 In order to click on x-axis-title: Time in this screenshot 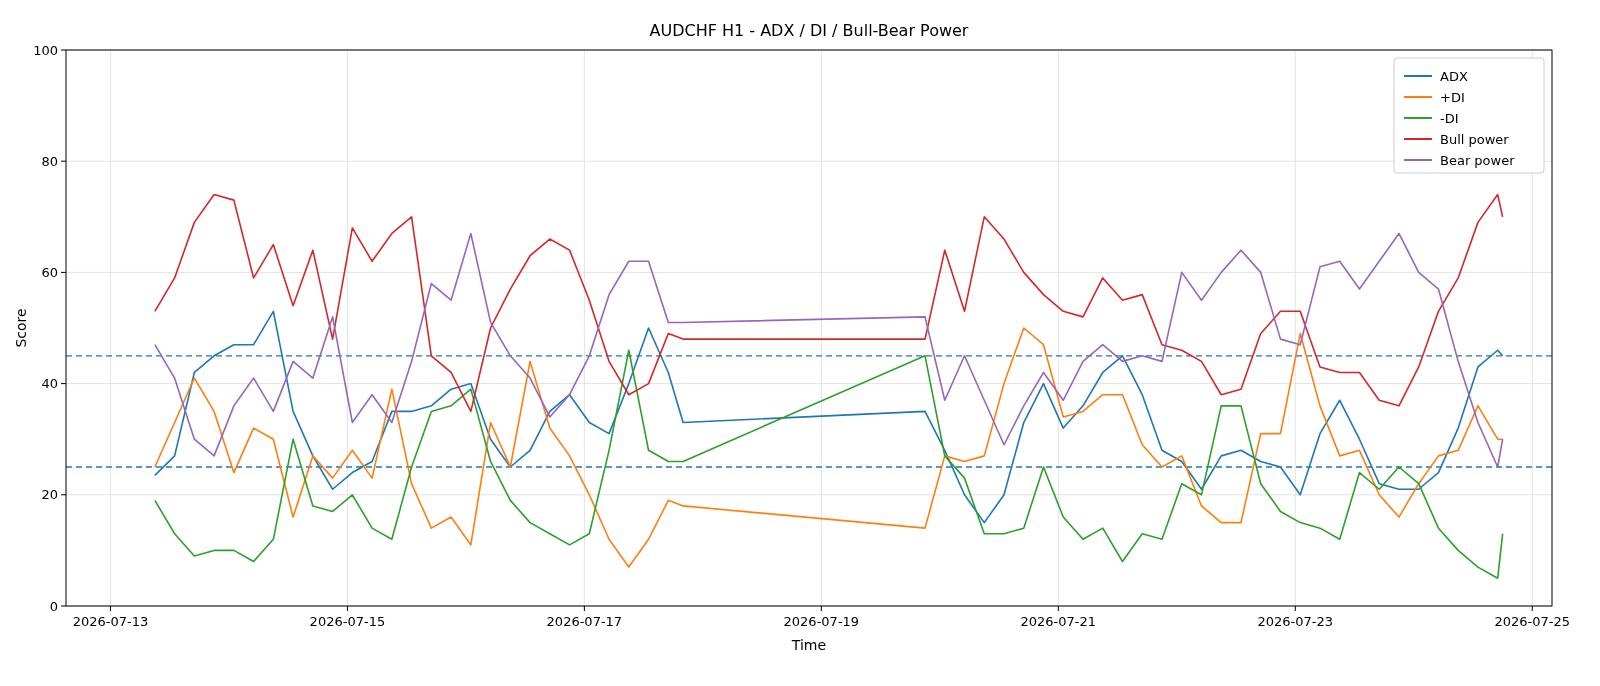, I will do `click(808, 645)`.